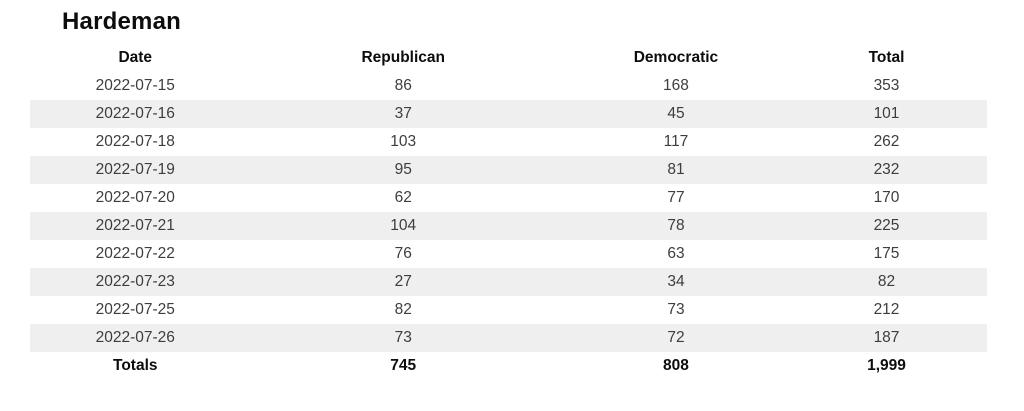 The width and height of the screenshot is (1024, 411). I want to click on democratic-cell: 117, so click(676, 141).